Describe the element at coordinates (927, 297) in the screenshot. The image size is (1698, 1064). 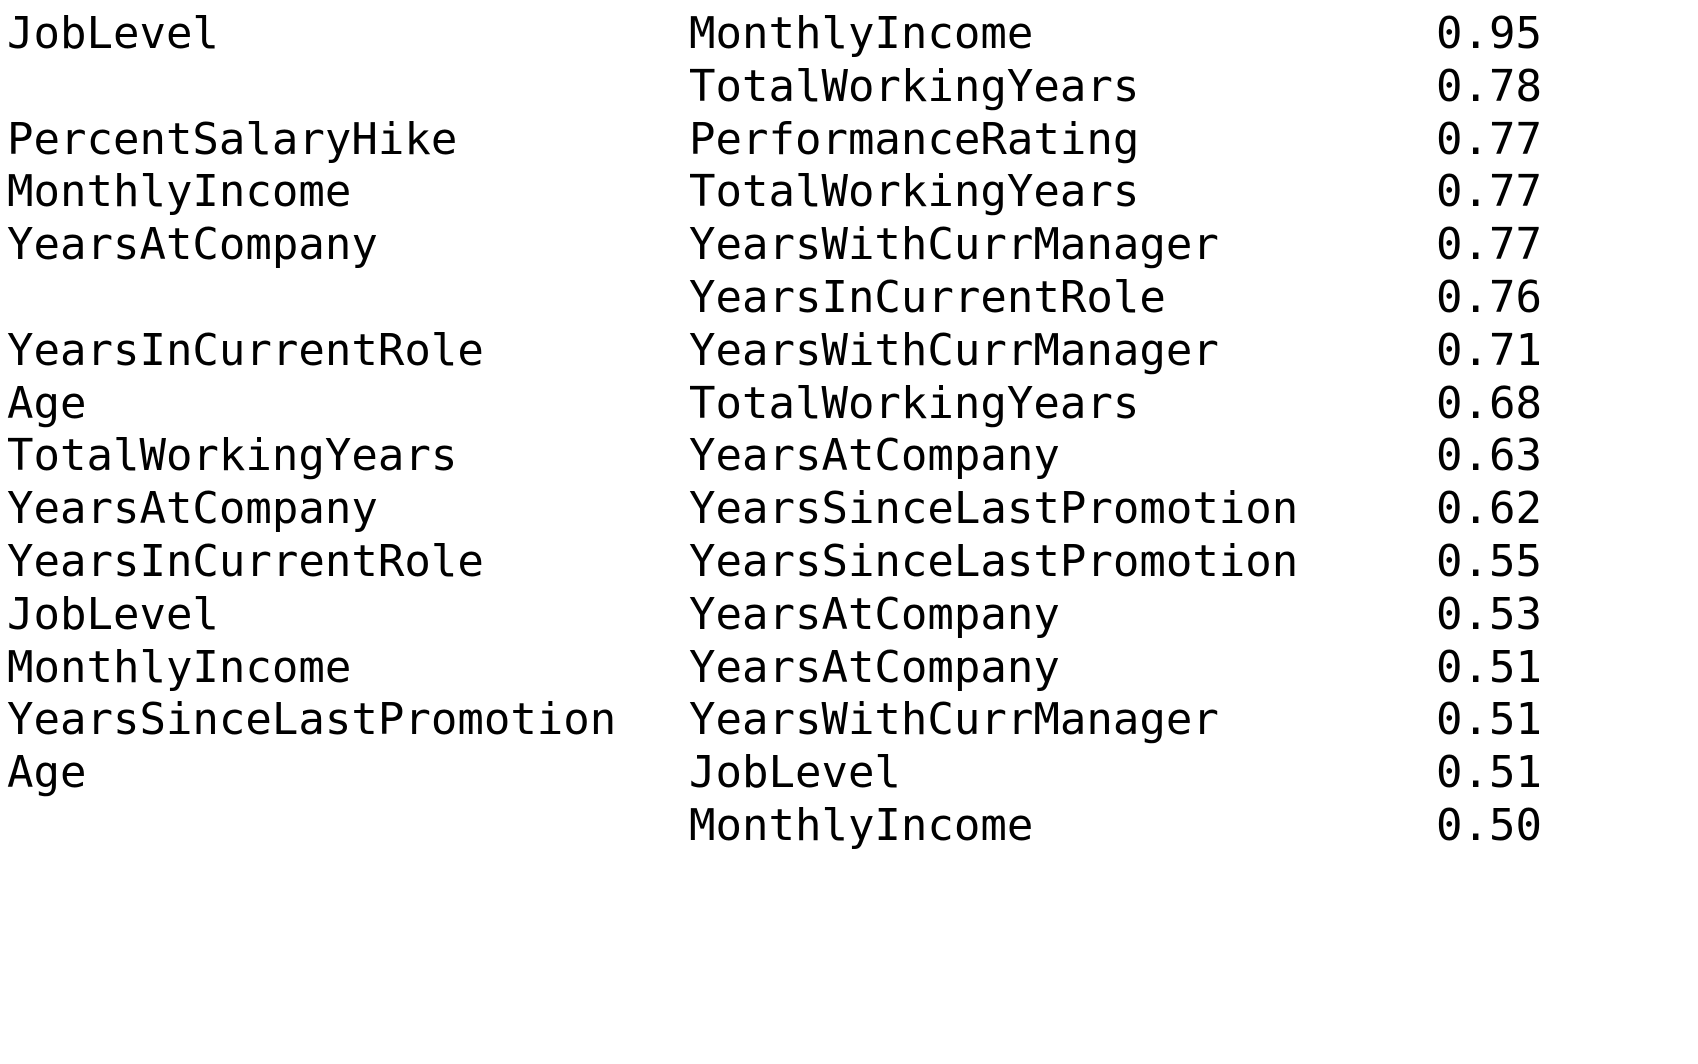
I see `variable-2: YearsInCurrentRole` at that location.